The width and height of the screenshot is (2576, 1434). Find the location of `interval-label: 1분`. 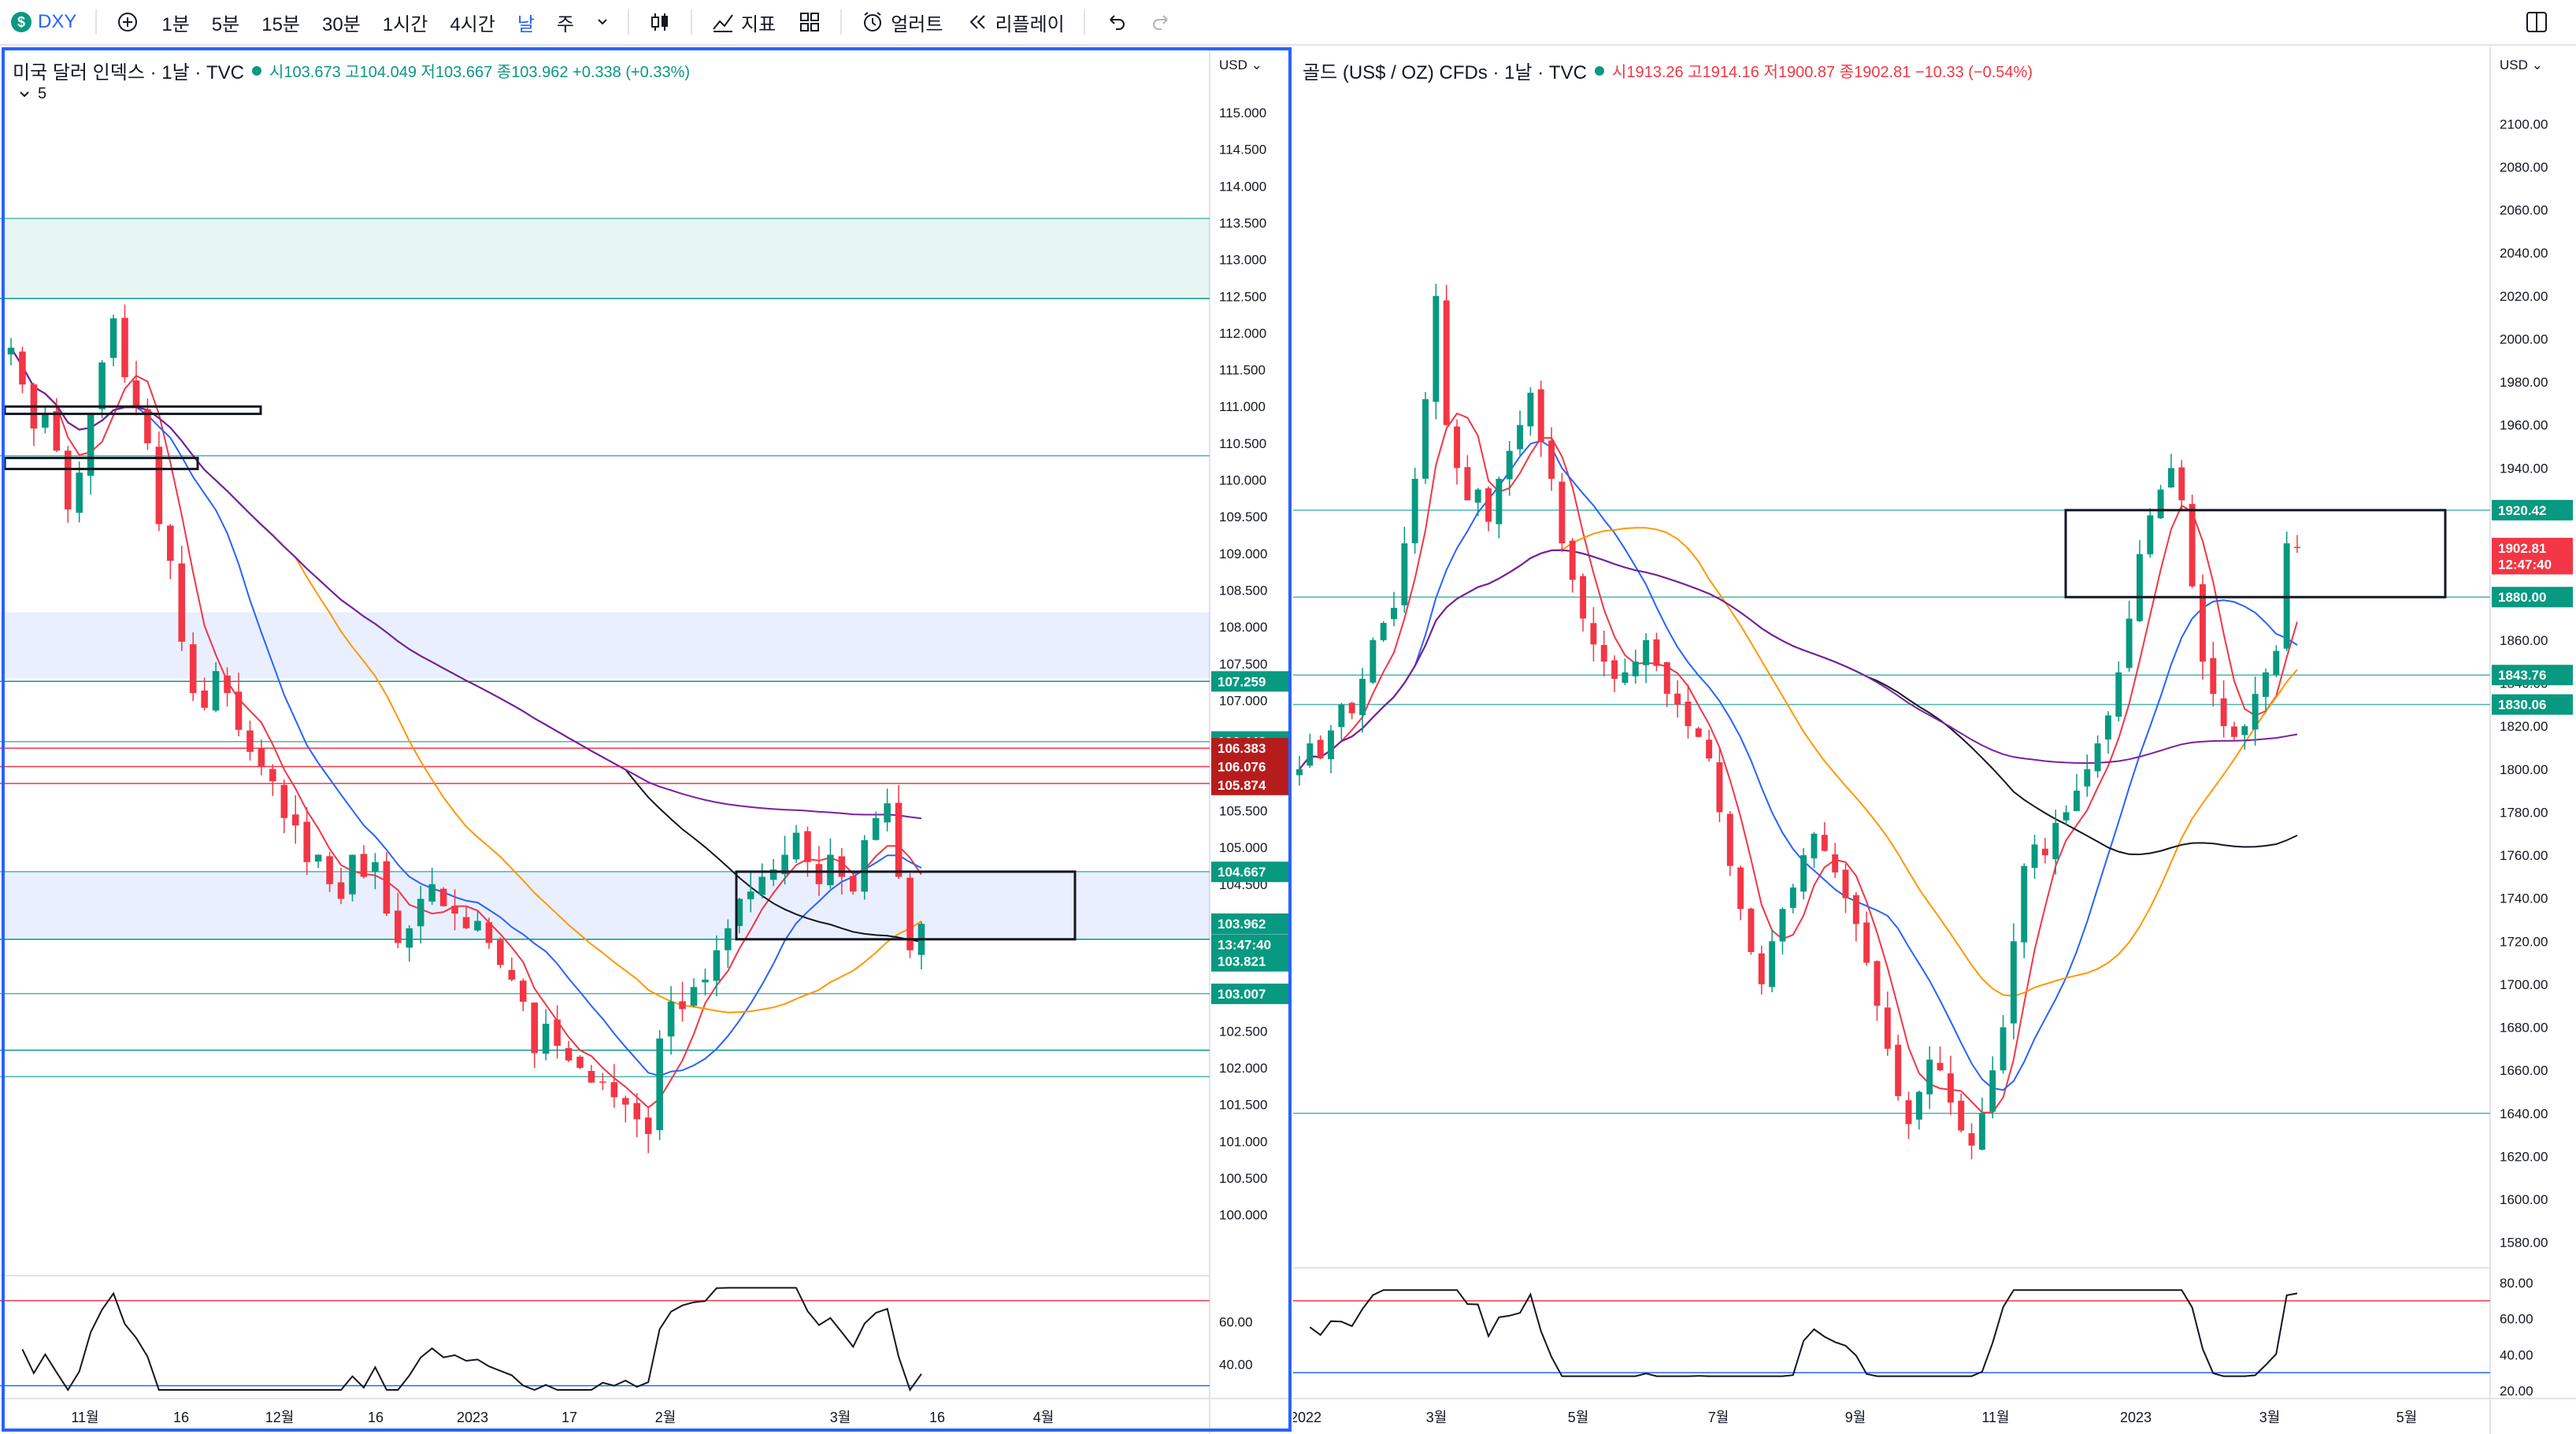

interval-label: 1분 is located at coordinates (175, 24).